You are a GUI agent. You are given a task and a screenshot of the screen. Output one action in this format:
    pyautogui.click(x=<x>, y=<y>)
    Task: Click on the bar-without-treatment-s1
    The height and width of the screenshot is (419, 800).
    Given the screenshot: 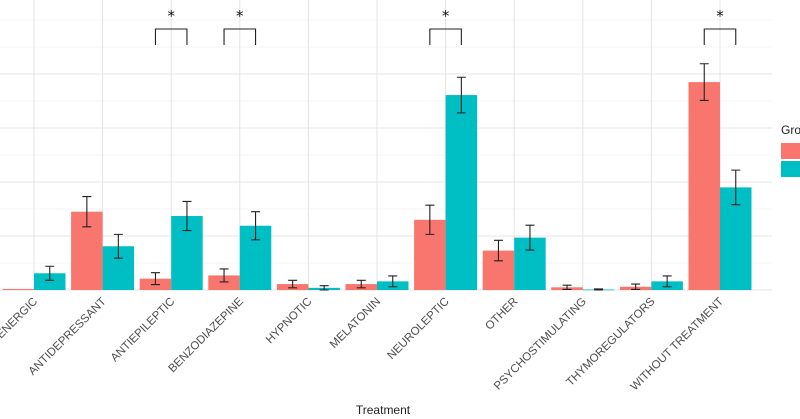 What is the action you would take?
    pyautogui.click(x=704, y=186)
    